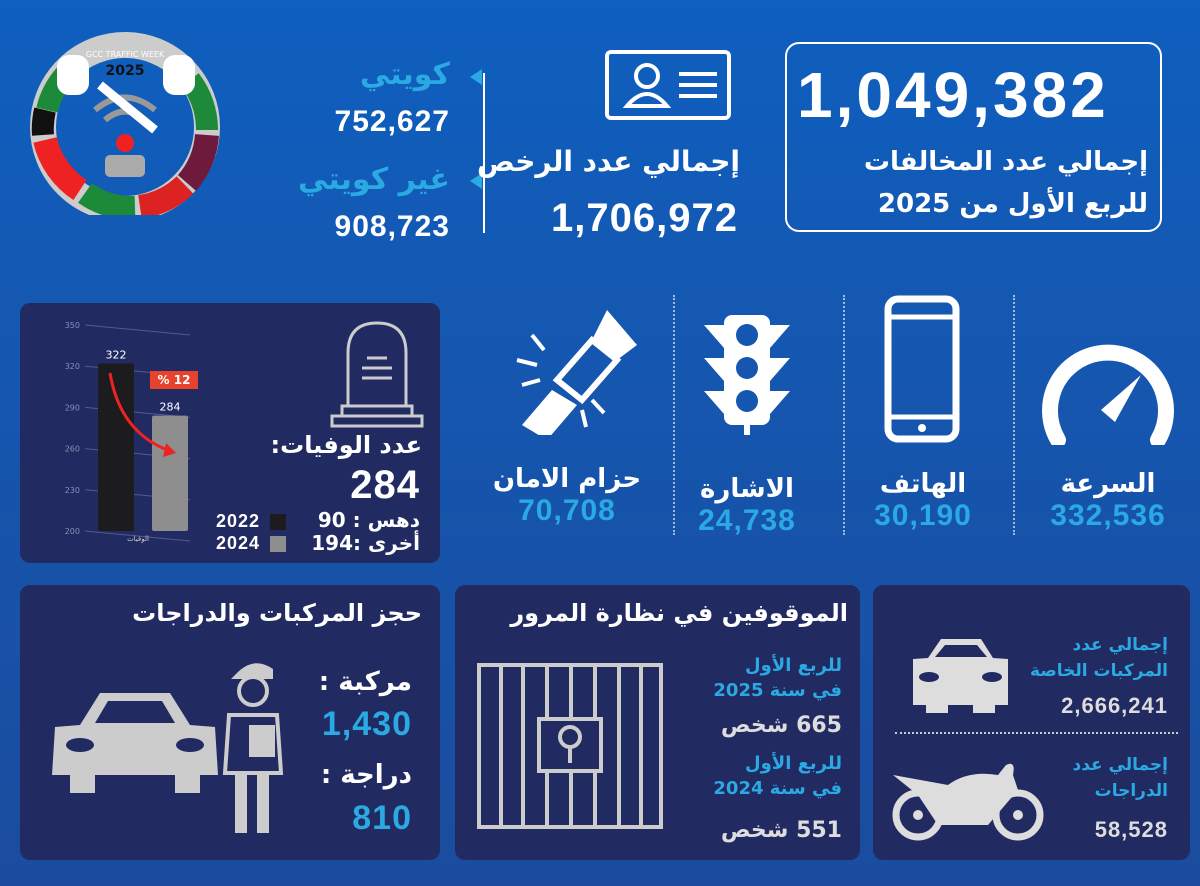  Describe the element at coordinates (923, 515) in the screenshot. I see `category-value: 30,190` at that location.